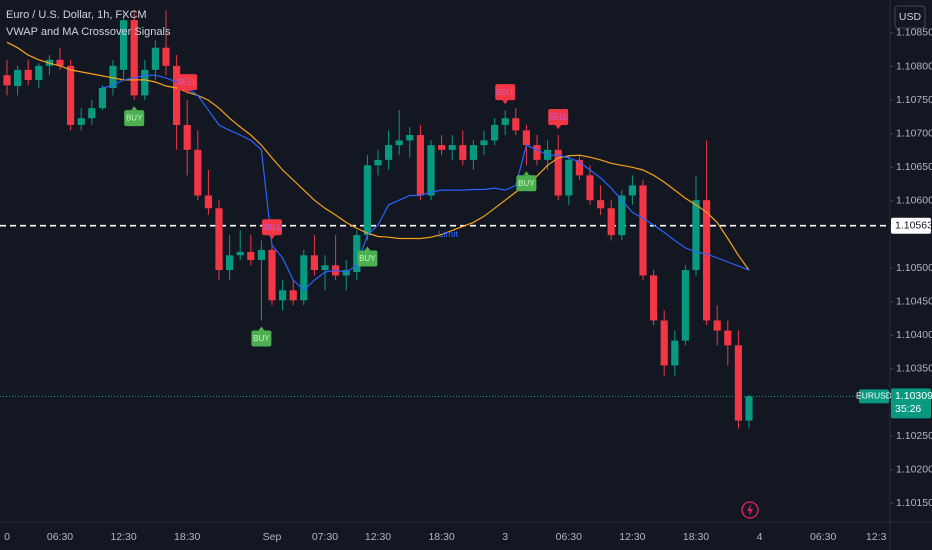  What do you see at coordinates (76, 15) in the screenshot?
I see `chart-title: Euro / U.S. Dollar, 1h, FXCM` at bounding box center [76, 15].